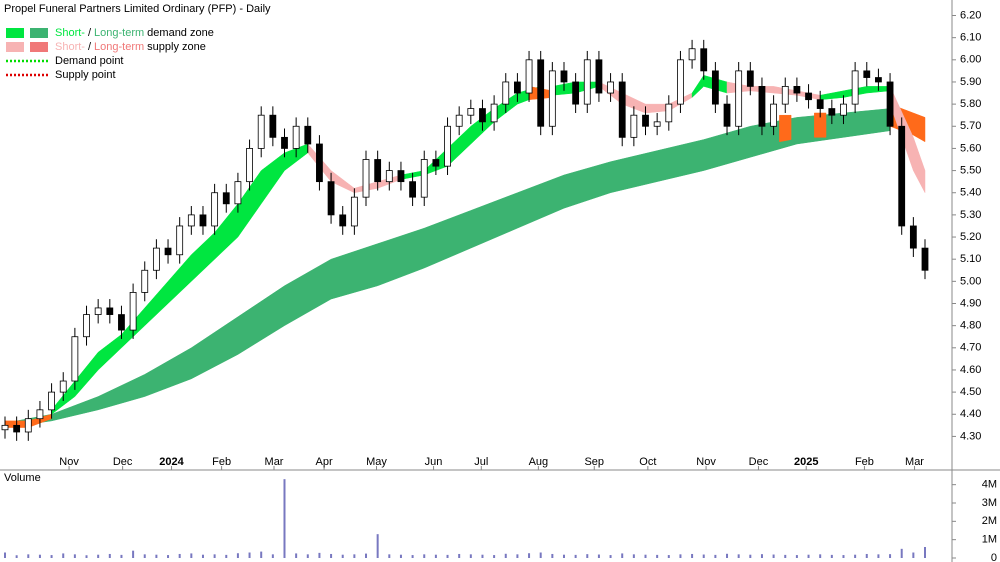 Image resolution: width=1000 pixels, height=562 pixels. I want to click on x-tick-label: Sep, so click(594, 462).